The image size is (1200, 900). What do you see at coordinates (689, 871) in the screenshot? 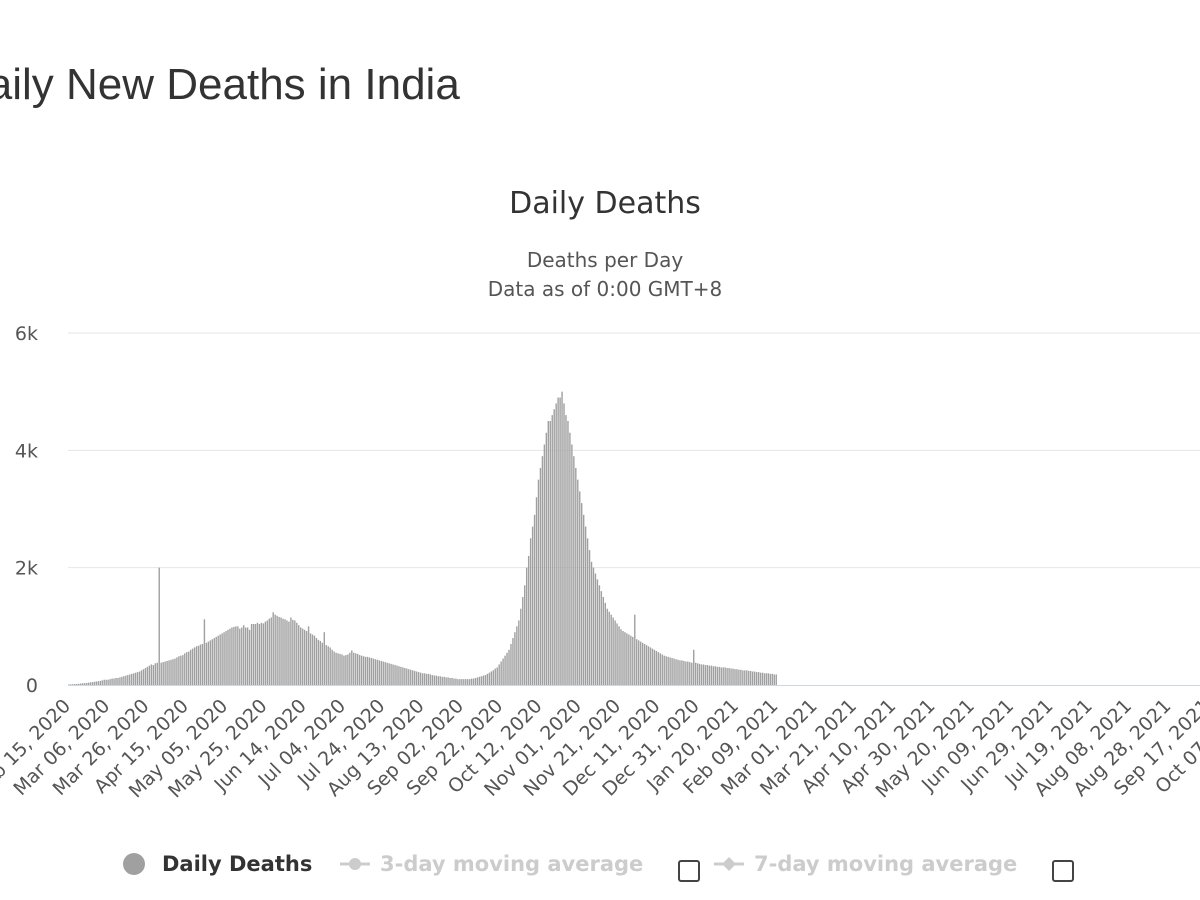
I see `checkbox-3-day-moving-average` at bounding box center [689, 871].